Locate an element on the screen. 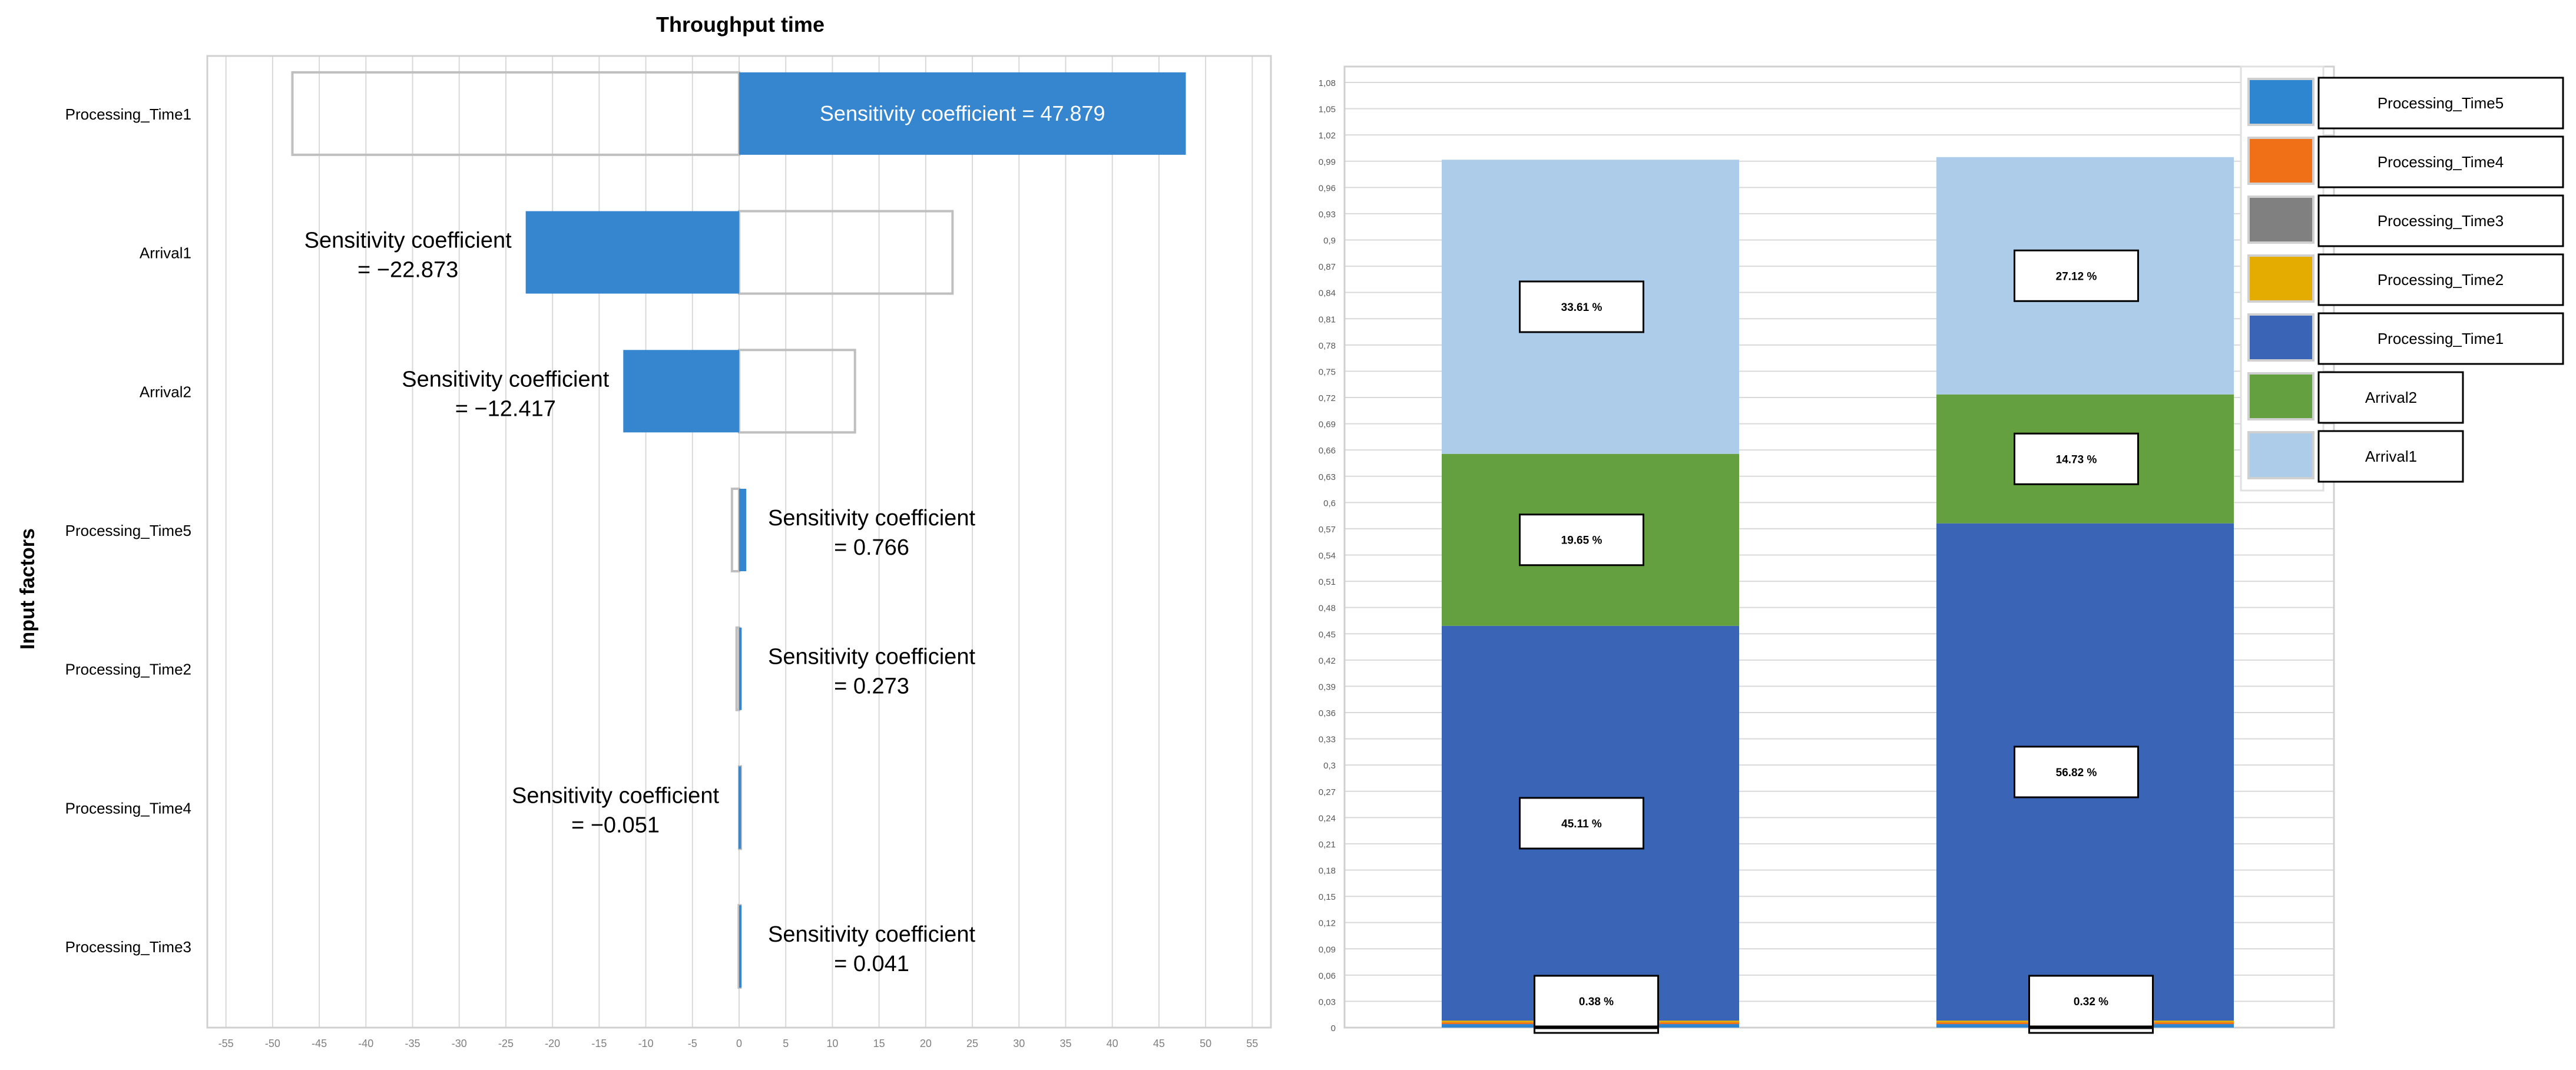 Image resolution: width=2576 pixels, height=1070 pixels. legend-item: Arrival2 is located at coordinates (2355, 397).